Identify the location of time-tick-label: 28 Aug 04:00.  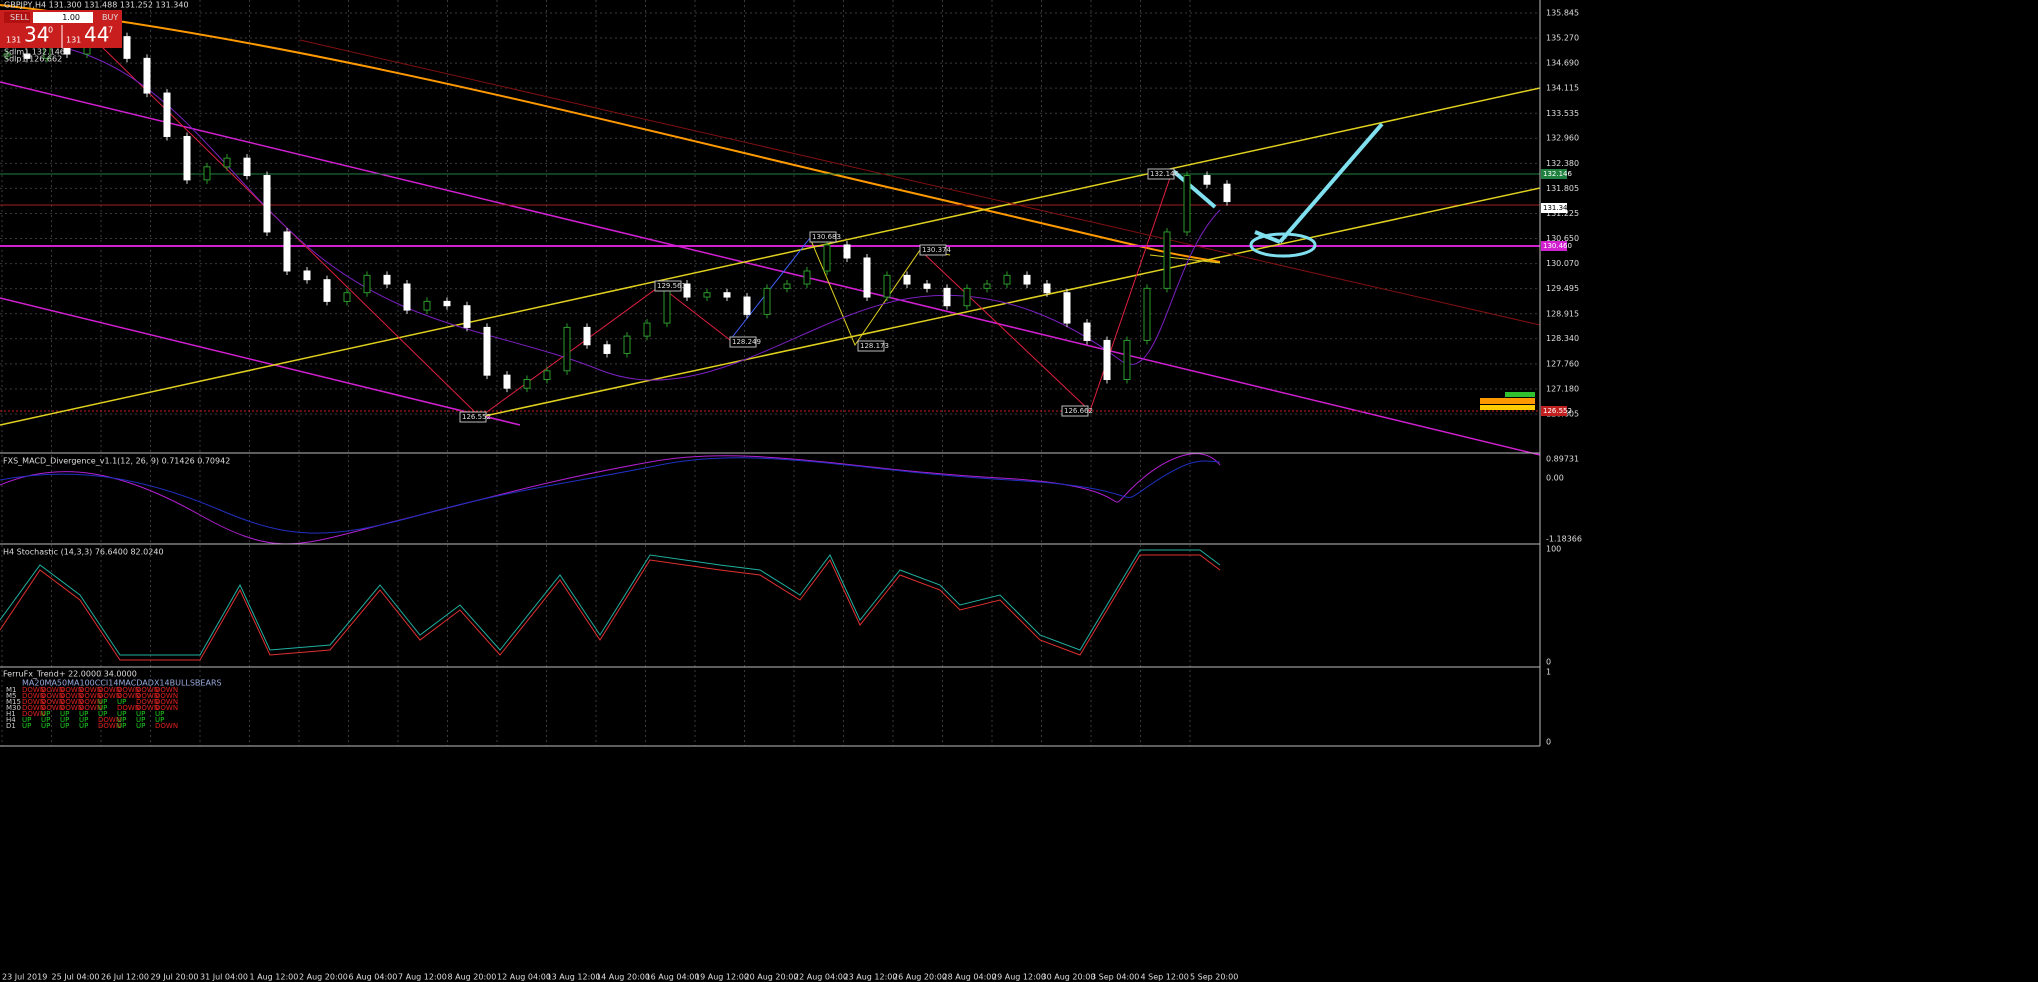
(970, 977).